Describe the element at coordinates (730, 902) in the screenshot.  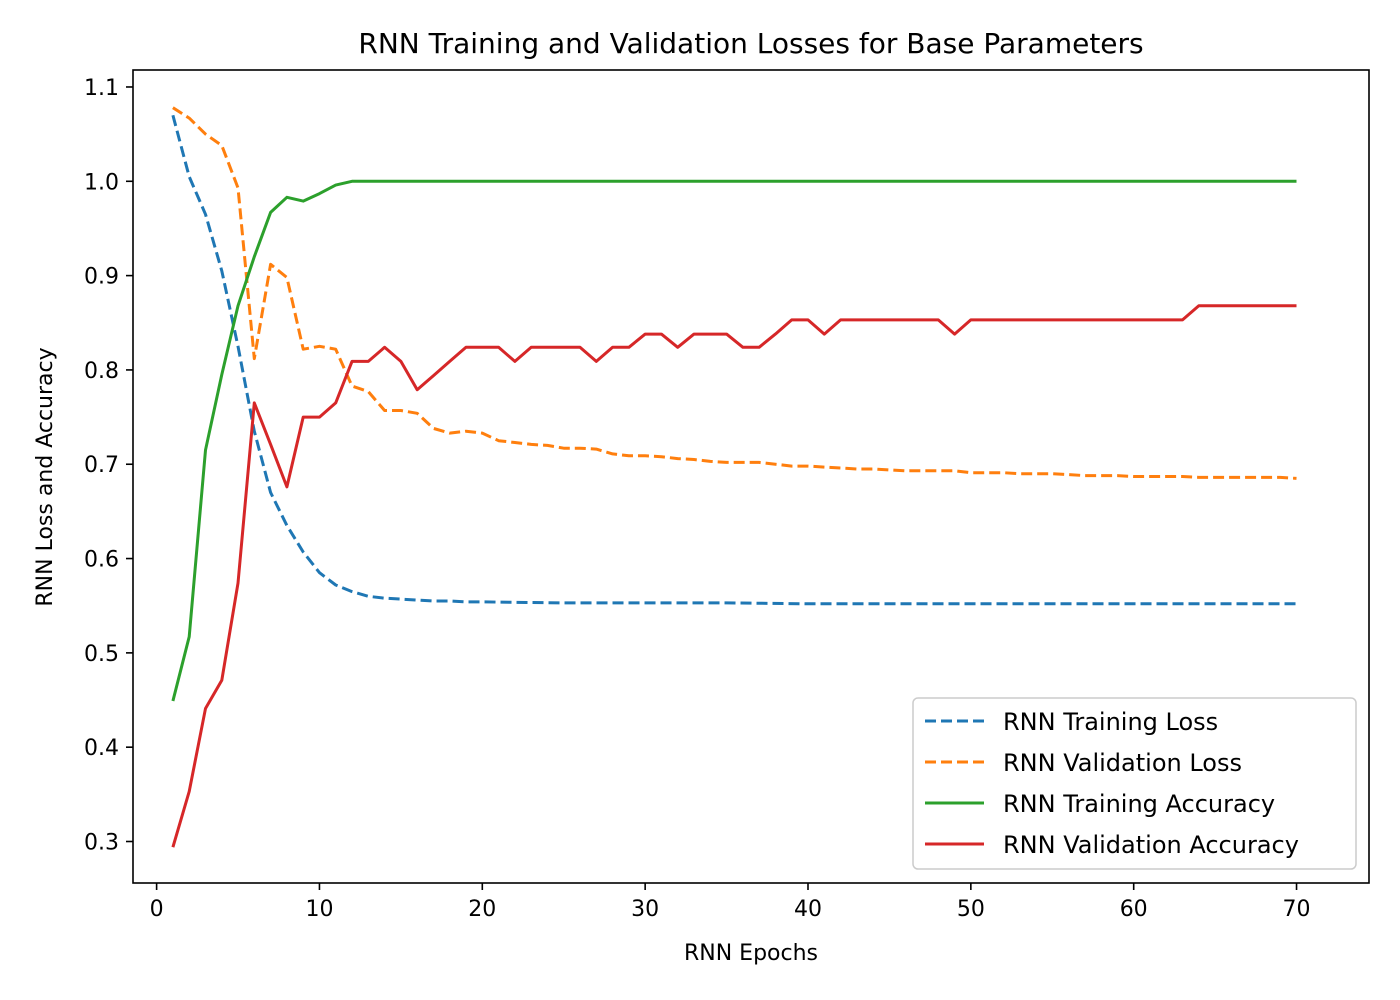
I see `x-axis: 0 10 20 30 40 50 60 70` at that location.